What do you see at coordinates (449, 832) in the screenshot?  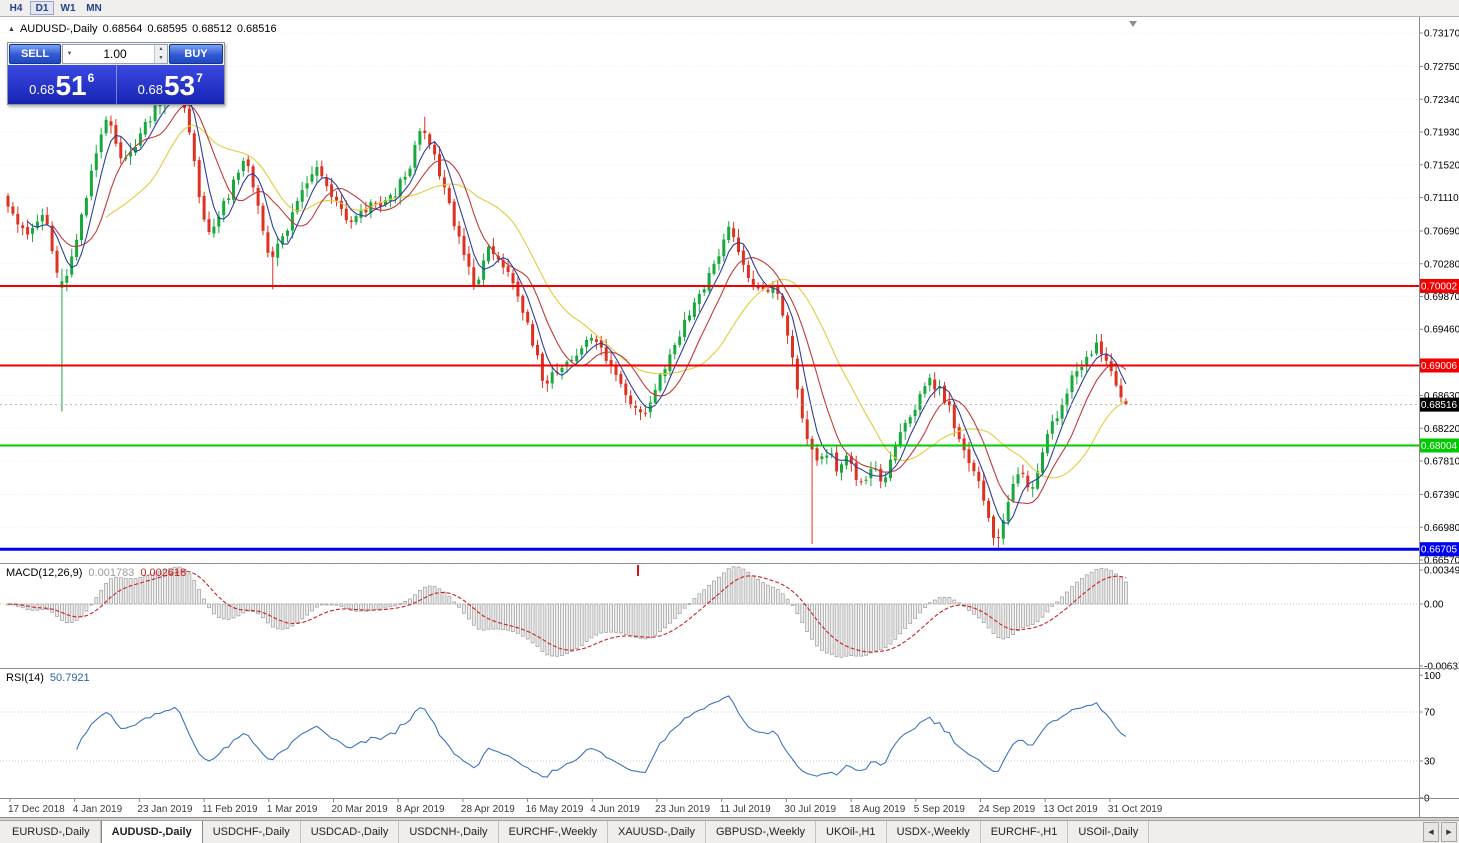 I see `tab-usdcnh-daily: USDCNH-,Daily` at bounding box center [449, 832].